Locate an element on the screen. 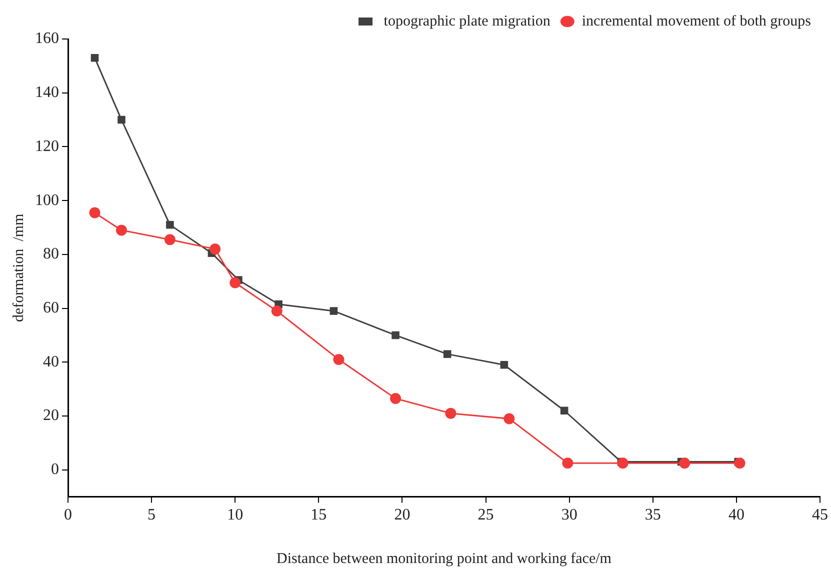  x-tick-label: 10 is located at coordinates (235, 515).